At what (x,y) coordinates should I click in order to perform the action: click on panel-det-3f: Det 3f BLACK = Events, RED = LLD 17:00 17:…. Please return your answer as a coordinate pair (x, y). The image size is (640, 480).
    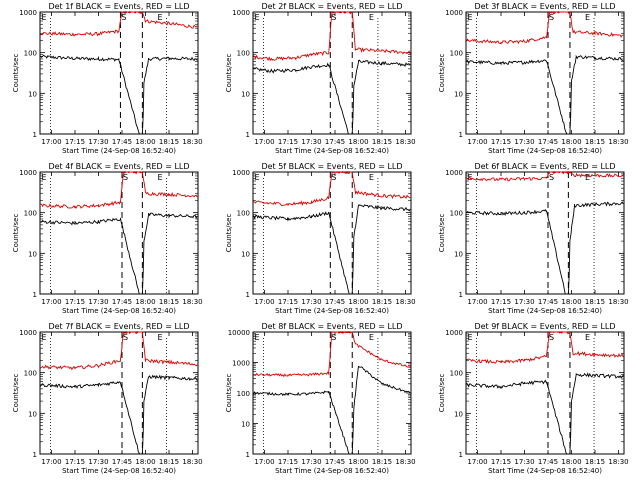
    Looking at the image, I should click on (533, 78).